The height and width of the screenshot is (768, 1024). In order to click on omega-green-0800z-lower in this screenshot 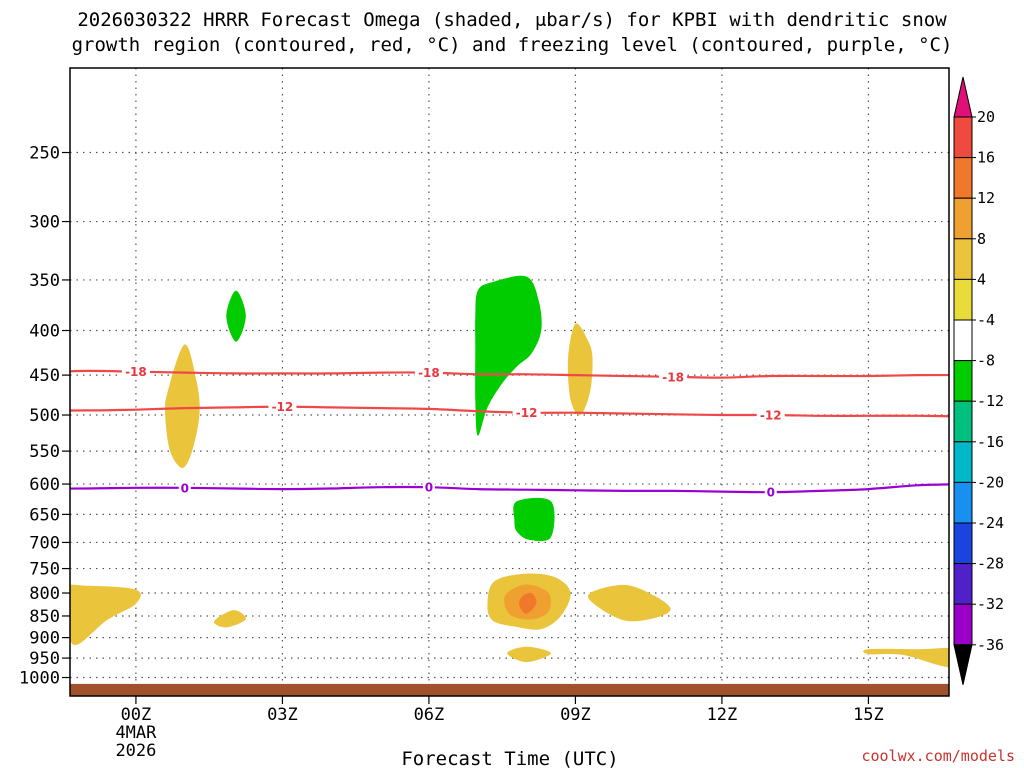, I will do `click(534, 519)`.